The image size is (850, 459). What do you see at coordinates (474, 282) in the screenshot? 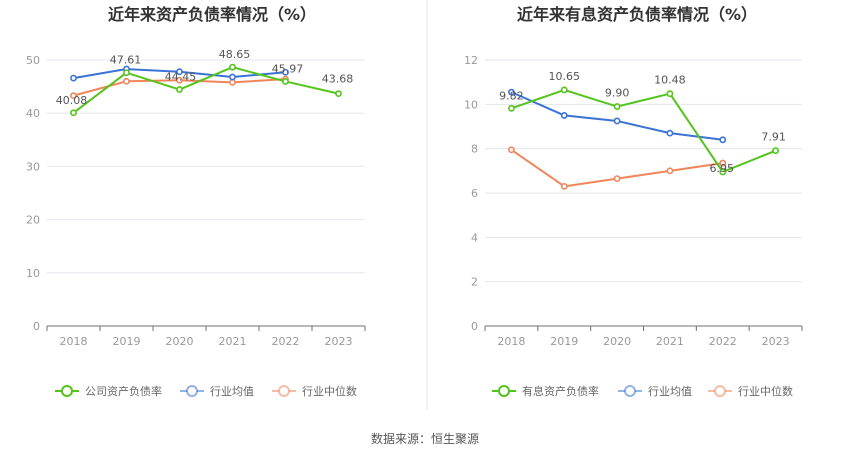
I see `y-tick-label: 2` at bounding box center [474, 282].